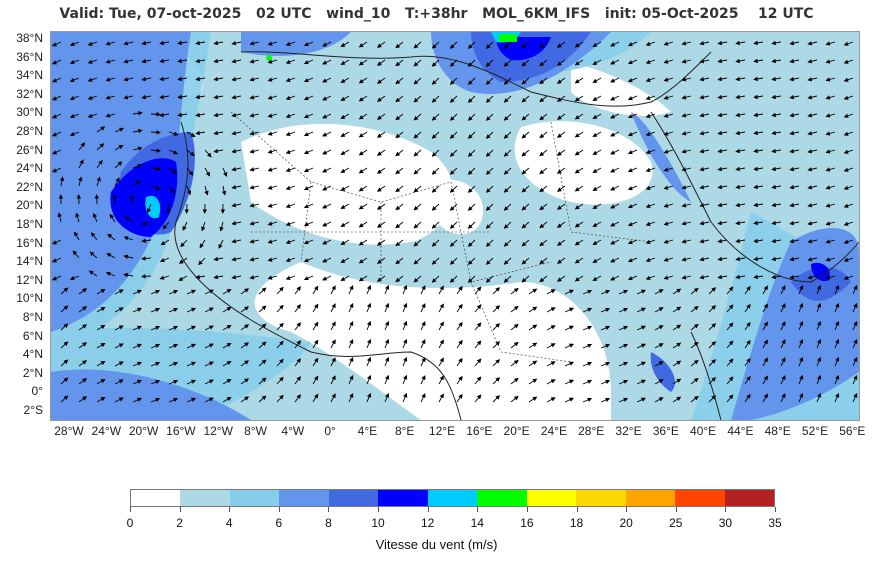  I want to click on lat-label: 2°N, so click(32, 372).